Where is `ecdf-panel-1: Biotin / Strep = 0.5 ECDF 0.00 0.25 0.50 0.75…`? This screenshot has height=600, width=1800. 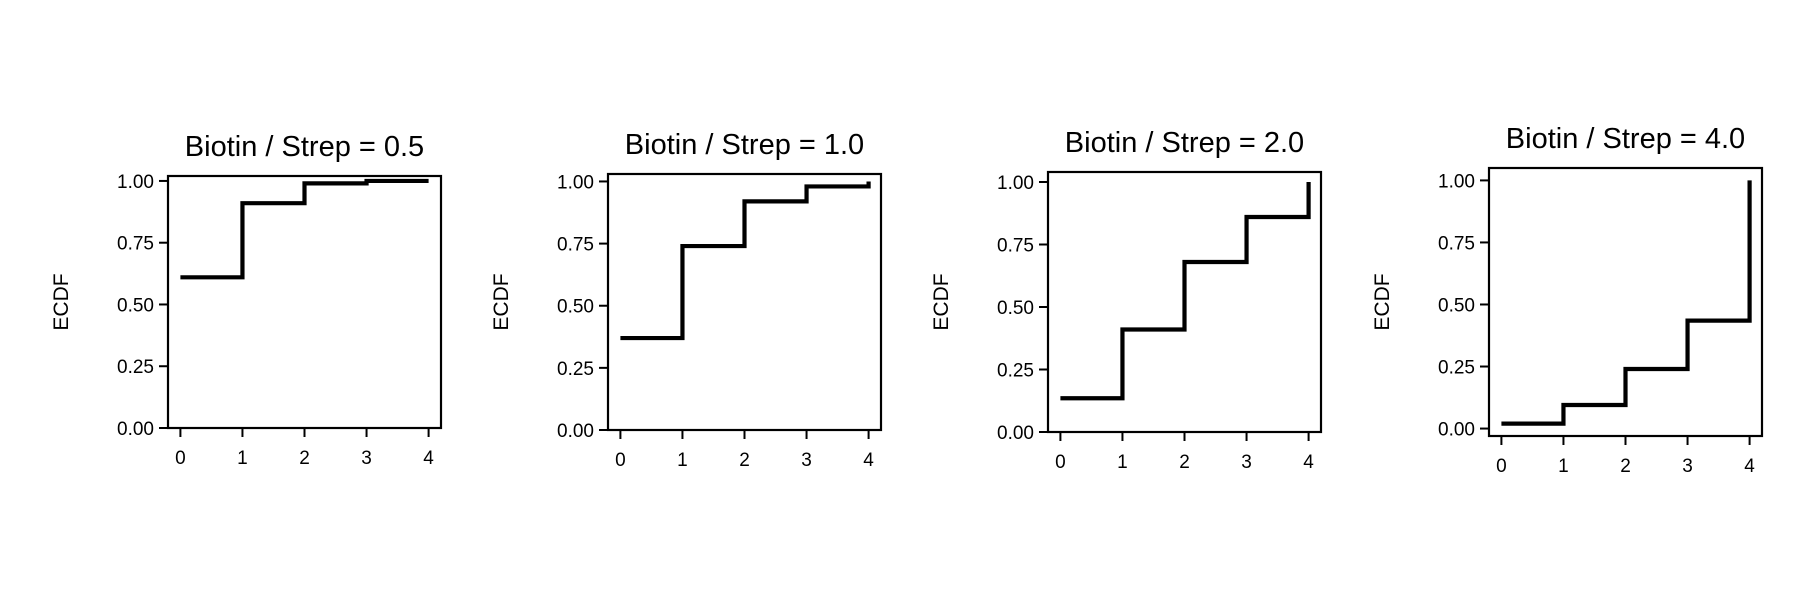
ecdf-panel-1: Biotin / Strep = 0.5 ECDF 0.00 0.25 0.50 0.75… is located at coordinates (246, 300).